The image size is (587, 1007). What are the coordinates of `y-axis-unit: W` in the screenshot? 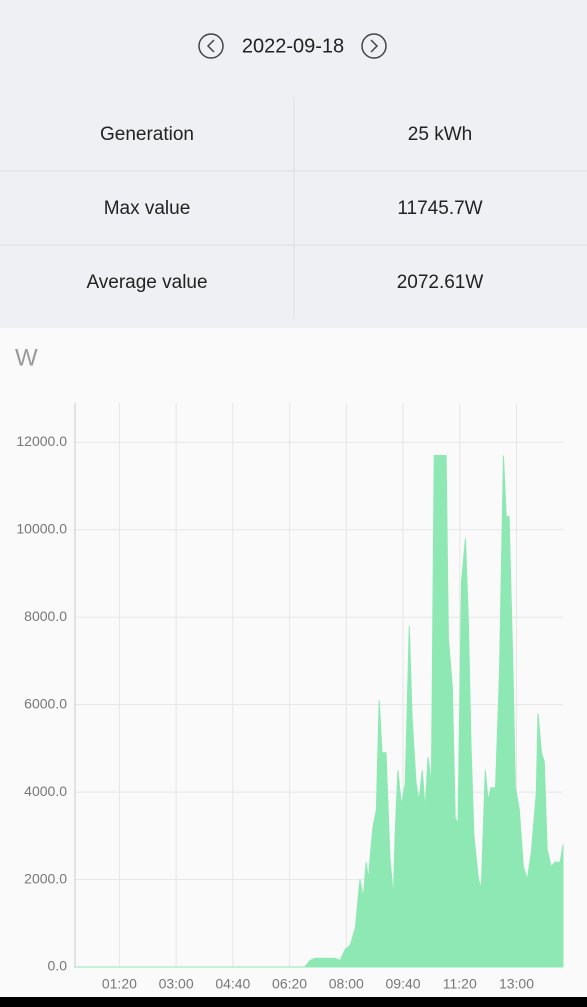 It's located at (26, 357).